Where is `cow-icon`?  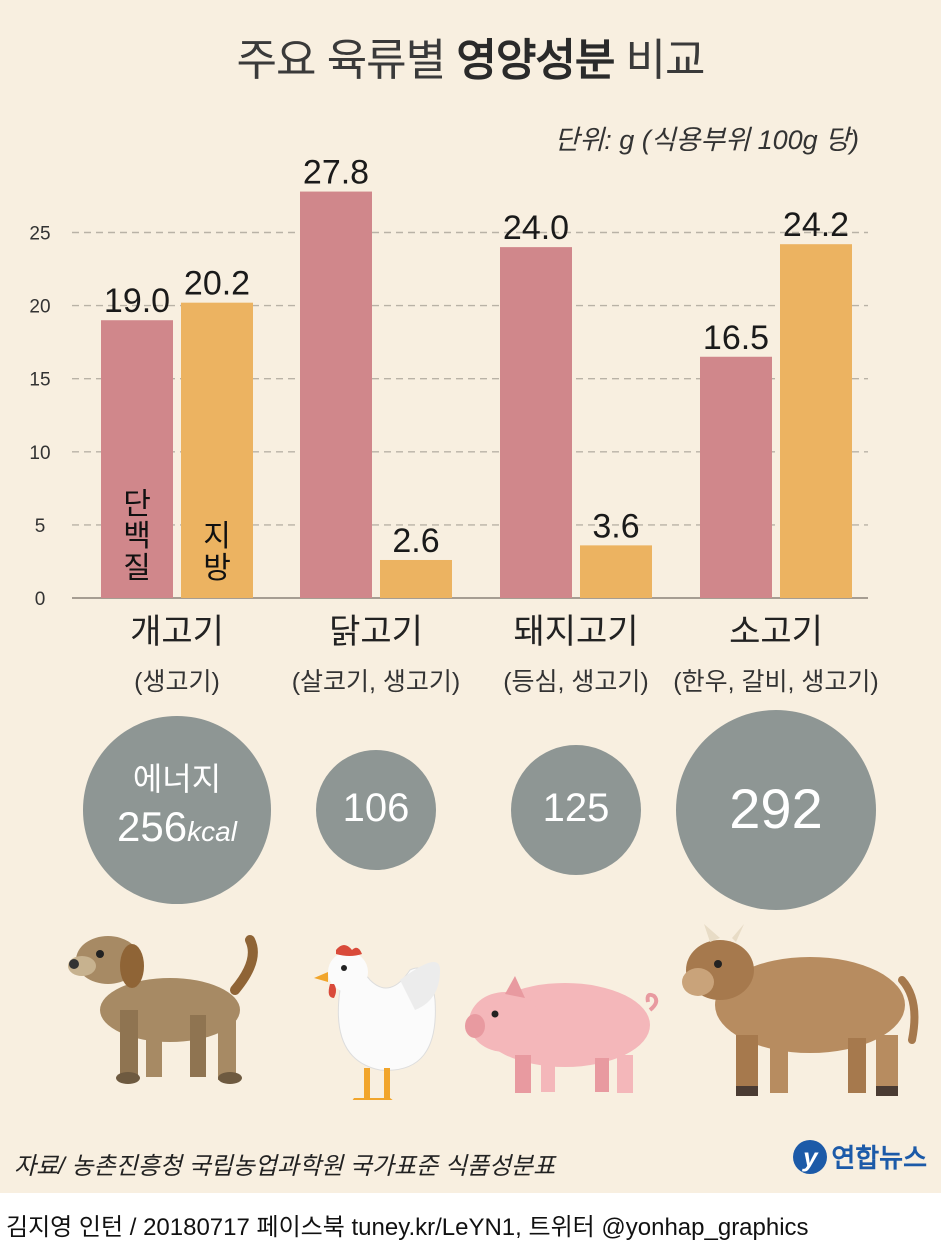 cow-icon is located at coordinates (800, 1010).